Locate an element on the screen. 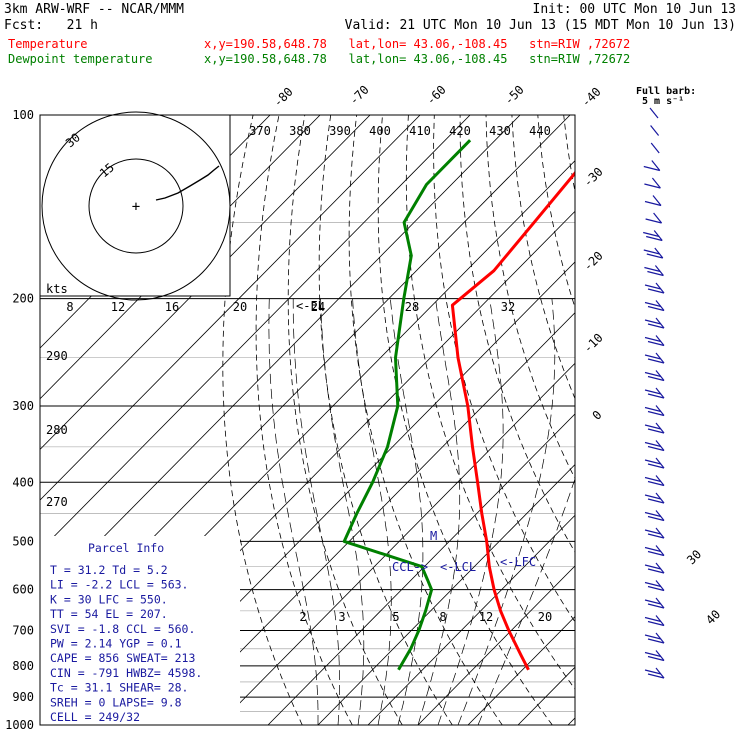  hodograph-center-icon: + is located at coordinates (136, 207).